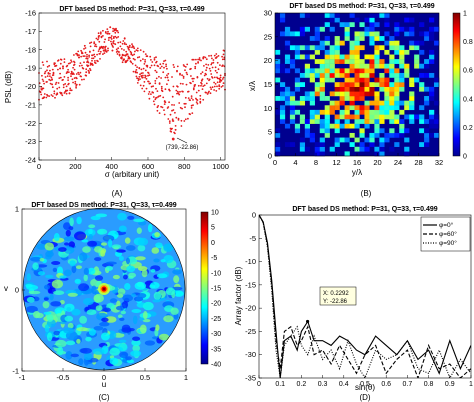  Describe the element at coordinates (6, 288) in the screenshot. I see `panel-c-ylabel: v` at that location.